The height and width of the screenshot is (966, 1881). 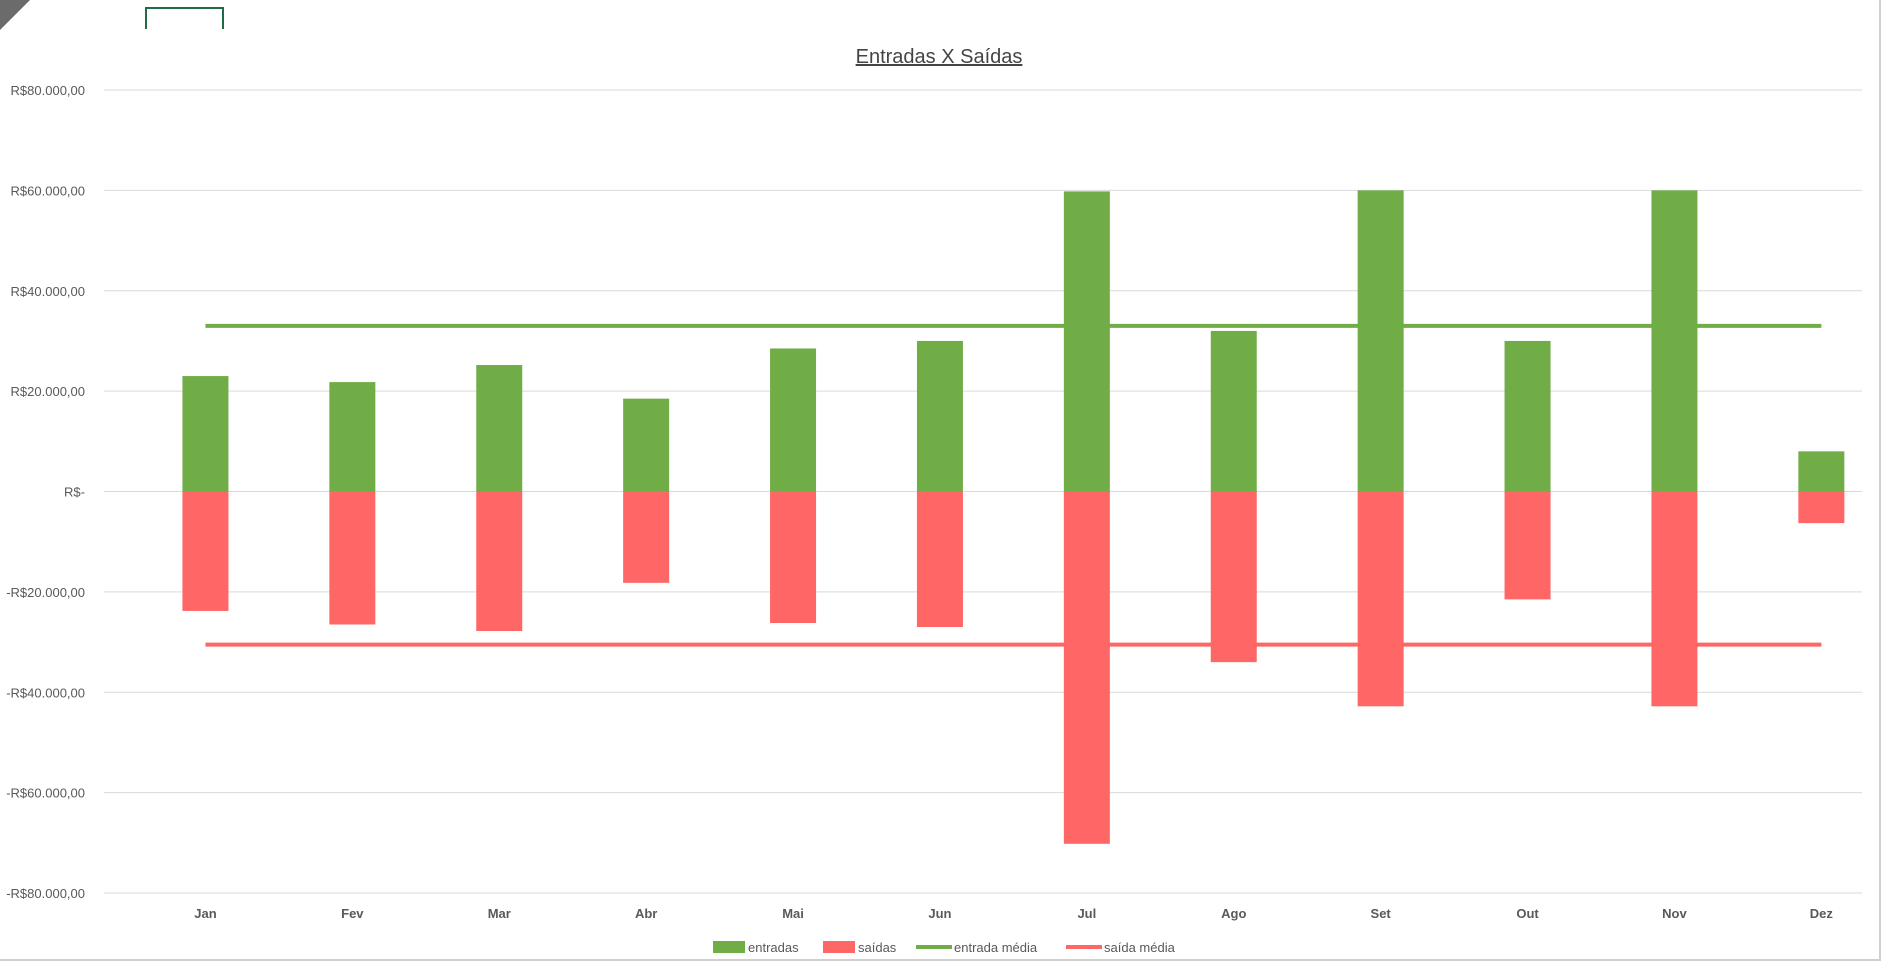 I want to click on saidas-bar-out, so click(x=1527, y=545).